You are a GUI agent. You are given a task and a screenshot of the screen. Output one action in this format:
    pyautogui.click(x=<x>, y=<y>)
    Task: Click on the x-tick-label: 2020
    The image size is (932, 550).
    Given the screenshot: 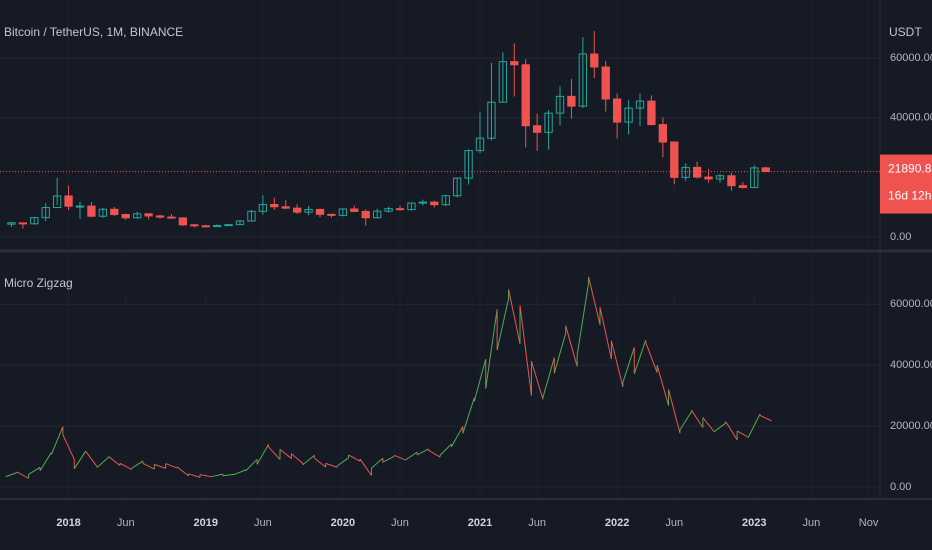 What is the action you would take?
    pyautogui.click(x=343, y=523)
    